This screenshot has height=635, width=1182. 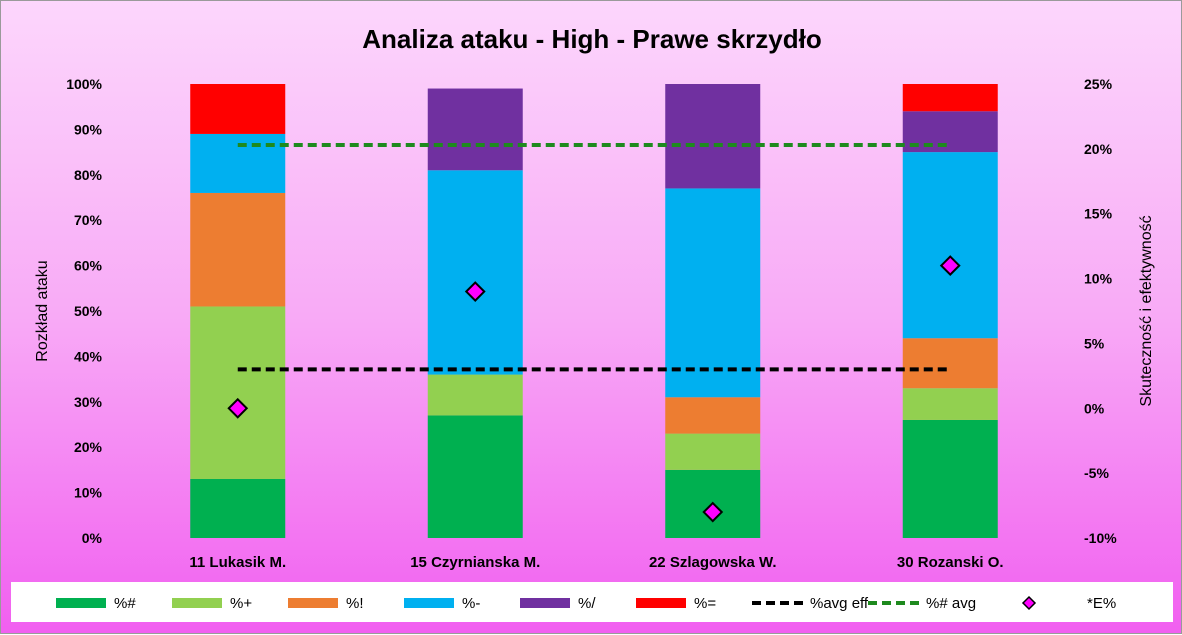 I want to click on chart-title: Analiza ataku - High - Prawe skrzydło, so click(x=591, y=39).